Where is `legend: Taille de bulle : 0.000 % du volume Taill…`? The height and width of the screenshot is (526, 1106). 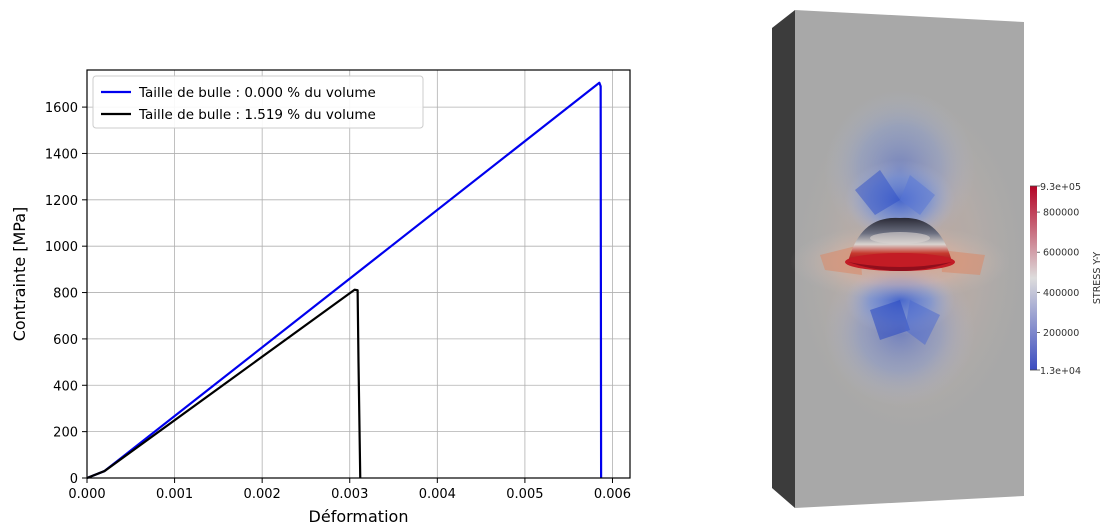 legend: Taille de bulle : 0.000 % du volume Taill… is located at coordinates (258, 102).